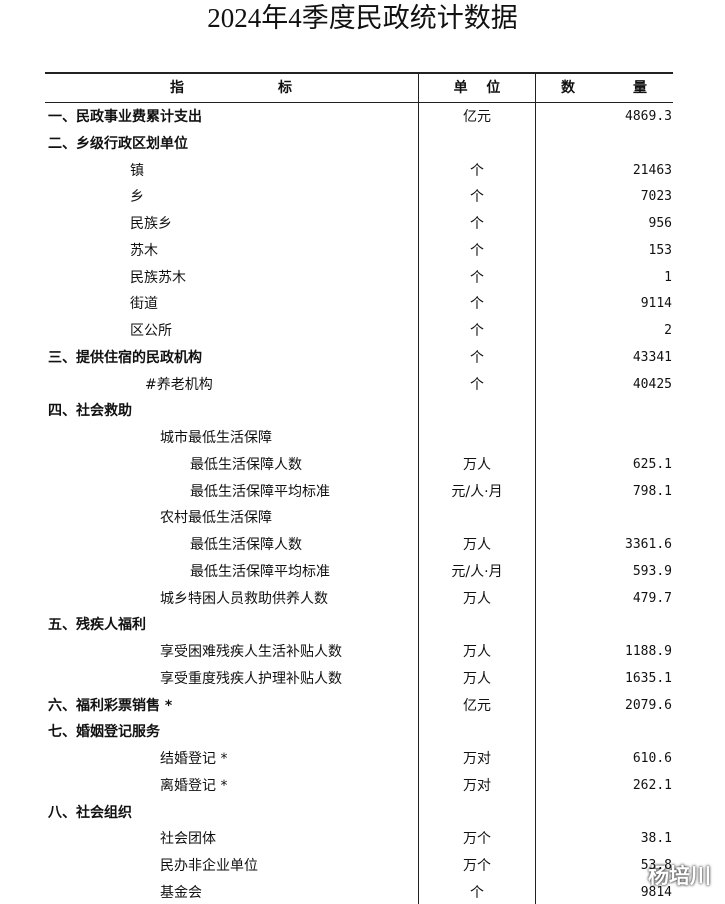 Image resolution: width=725 pixels, height=904 pixels. I want to click on value: 9114, so click(656, 304).